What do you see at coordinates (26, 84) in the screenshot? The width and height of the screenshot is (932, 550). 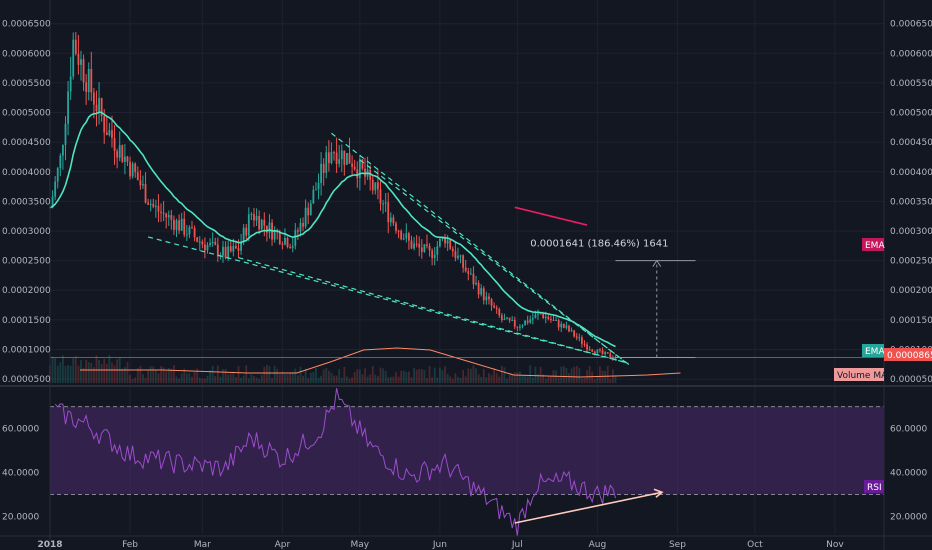 I see `price-tick-left: 0.0005500` at bounding box center [26, 84].